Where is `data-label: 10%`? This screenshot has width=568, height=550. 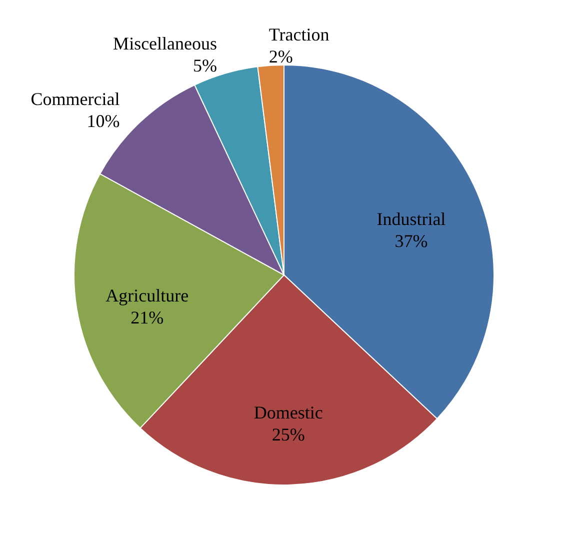 data-label: 10% is located at coordinates (103, 121).